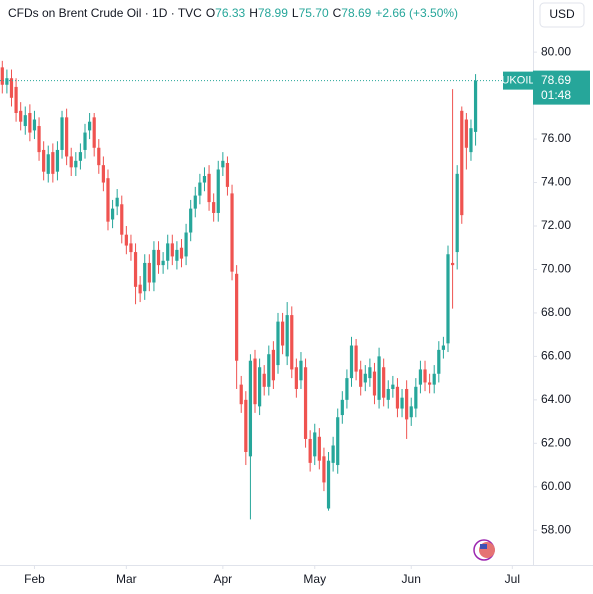 This screenshot has height=594, width=593. What do you see at coordinates (556, 51) in the screenshot?
I see `y-tick-label: 80.00` at bounding box center [556, 51].